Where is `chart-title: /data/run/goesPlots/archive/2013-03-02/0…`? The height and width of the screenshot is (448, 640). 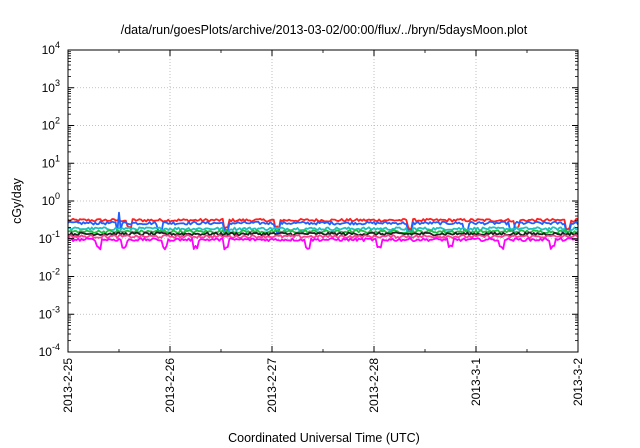 chart-title: /data/run/goesPlots/archive/2013-03-02/0… is located at coordinates (324, 30).